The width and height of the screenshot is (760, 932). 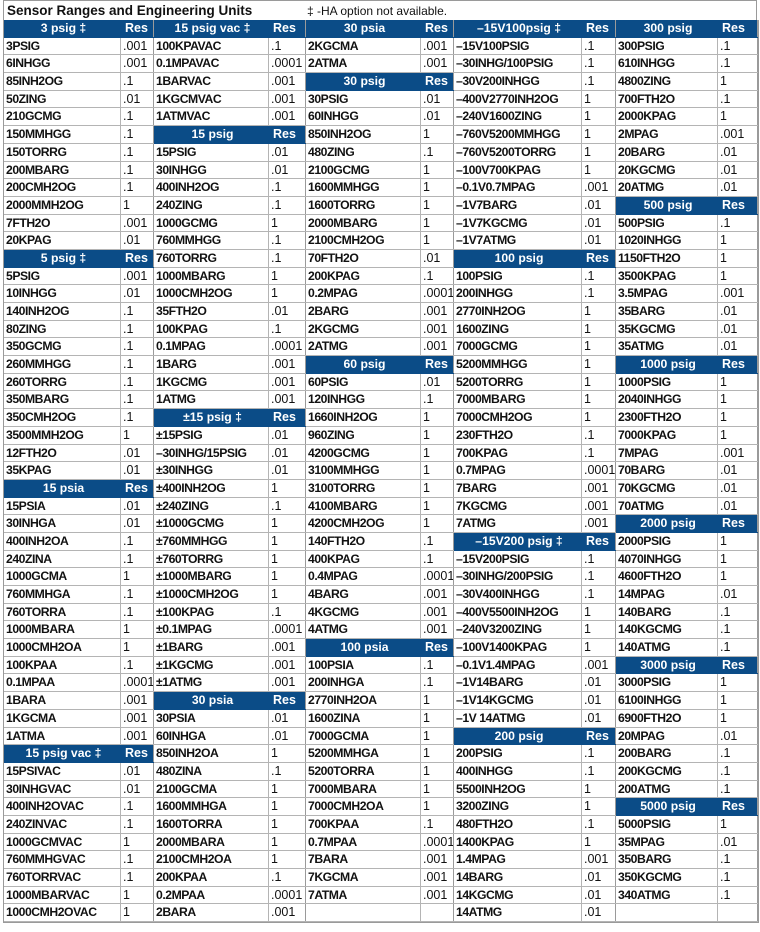 What do you see at coordinates (518, 276) in the screenshot?
I see `unit-code: 100PSIG` at bounding box center [518, 276].